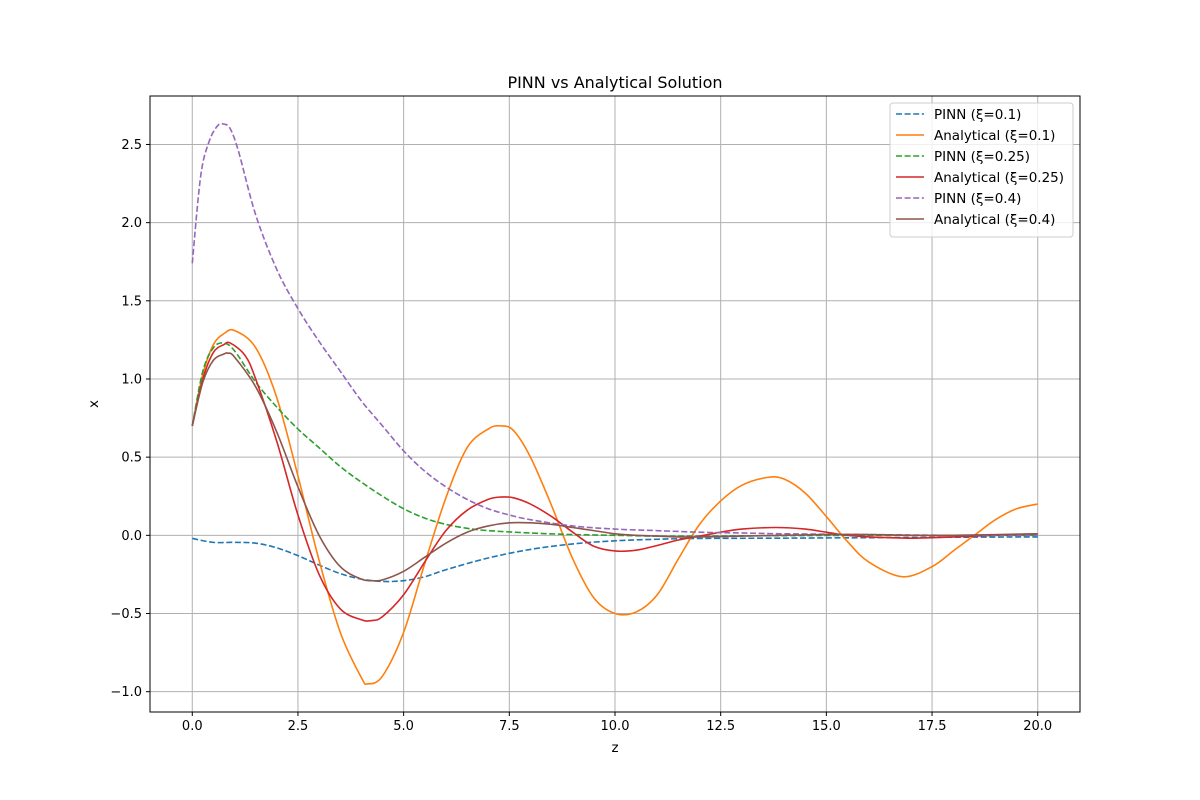 This screenshot has height=800, width=1200. Describe the element at coordinates (826, 726) in the screenshot. I see `x-tick-label: 15.0` at that location.